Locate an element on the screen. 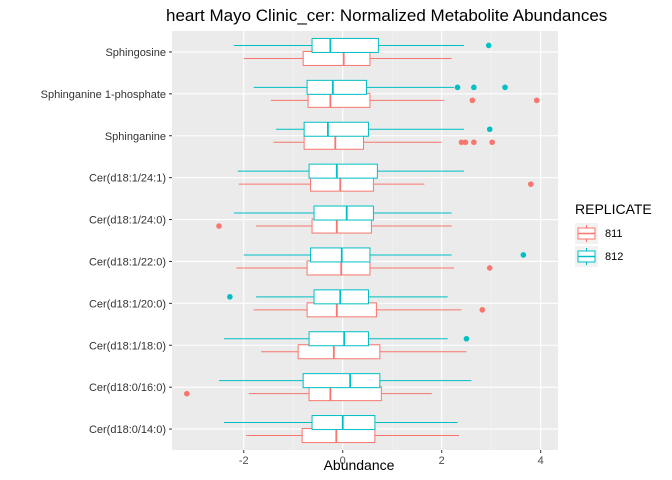 Image resolution: width=672 pixels, height=480 pixels. legend-title: REPLICATE is located at coordinates (613, 209).